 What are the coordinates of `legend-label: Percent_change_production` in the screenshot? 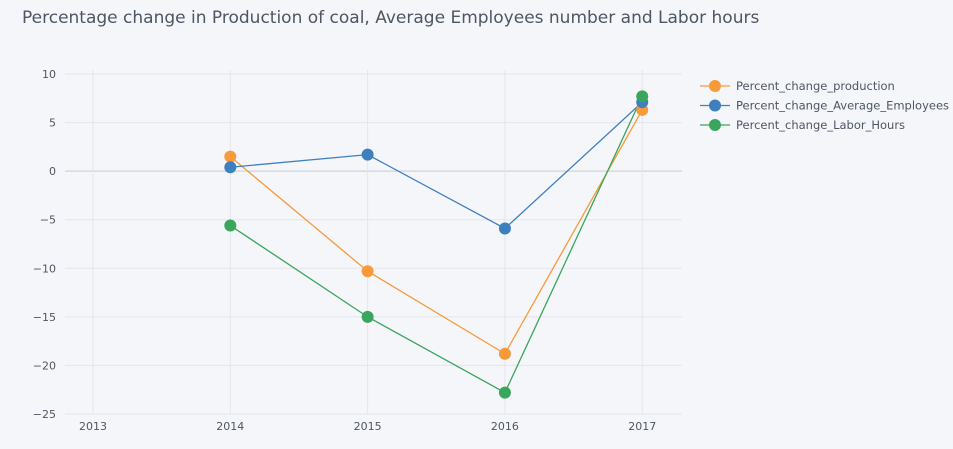 It's located at (815, 86).